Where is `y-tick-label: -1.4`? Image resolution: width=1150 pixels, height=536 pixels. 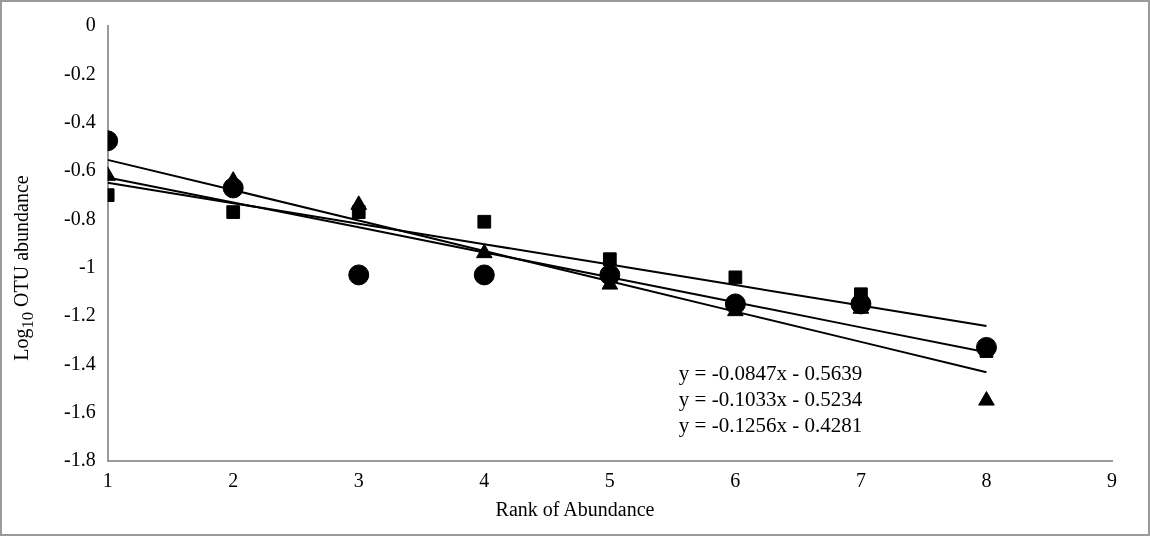
y-tick-label: -1.4 is located at coordinates (79, 362).